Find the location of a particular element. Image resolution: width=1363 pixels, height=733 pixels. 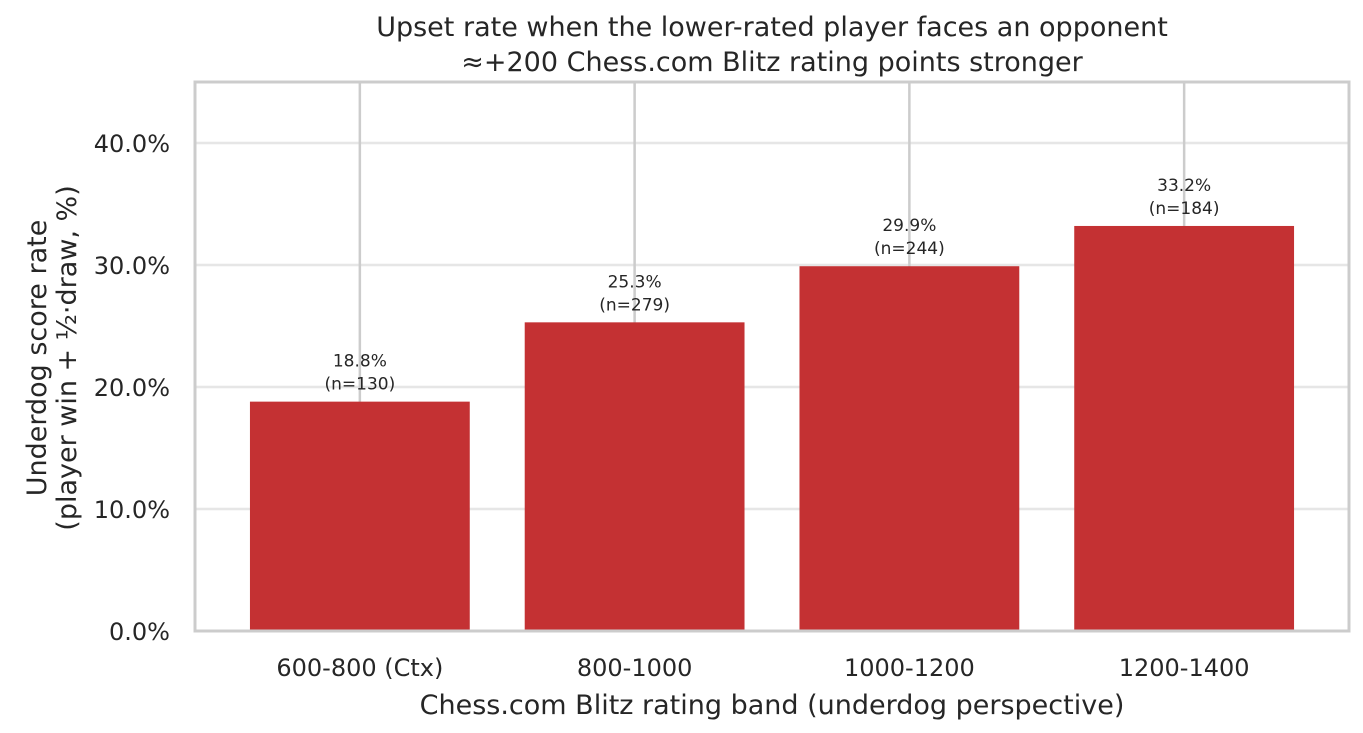

y-tick-label: 10.0% is located at coordinates (132, 510).